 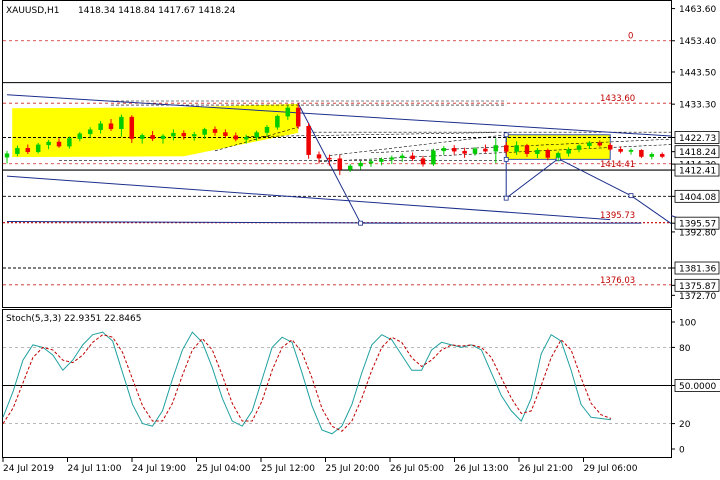 I want to click on price-tick-label: 1422.73, so click(x=697, y=139).